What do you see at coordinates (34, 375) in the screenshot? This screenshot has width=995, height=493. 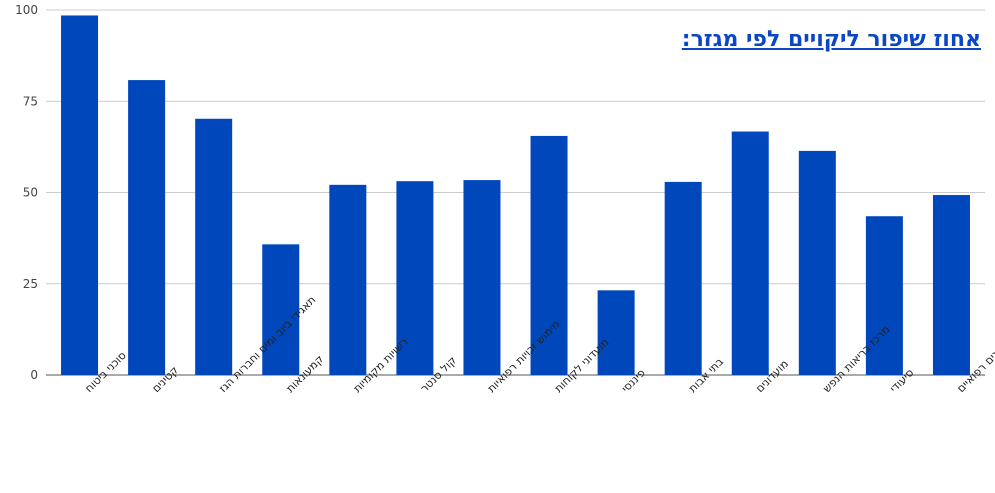 I see `y-tick-label: 0` at bounding box center [34, 375].